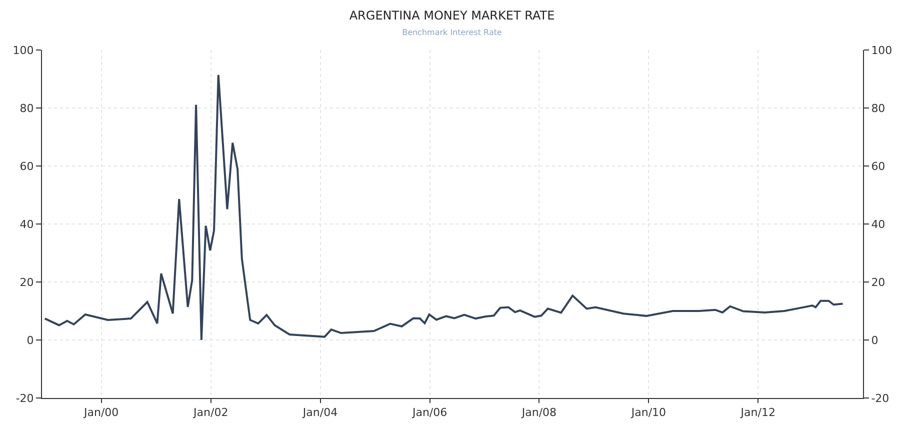 The height and width of the screenshot is (431, 904). Describe the element at coordinates (881, 50) in the screenshot. I see `y2-tick-label: 100` at that location.